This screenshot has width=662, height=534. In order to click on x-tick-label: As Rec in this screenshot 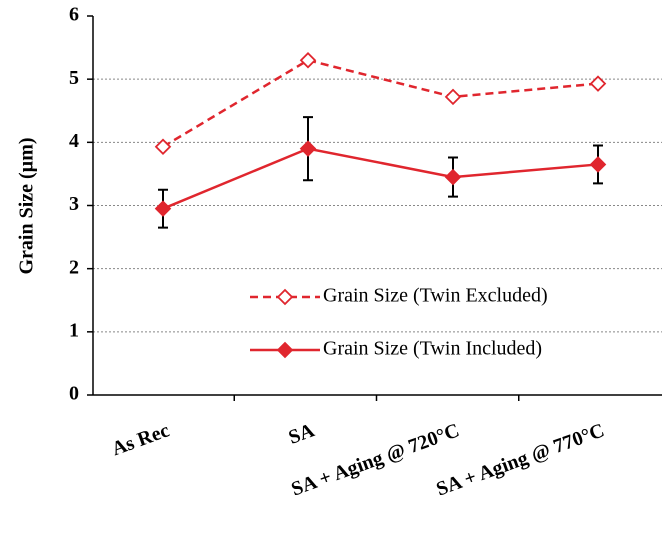, I will do `click(140, 439)`.